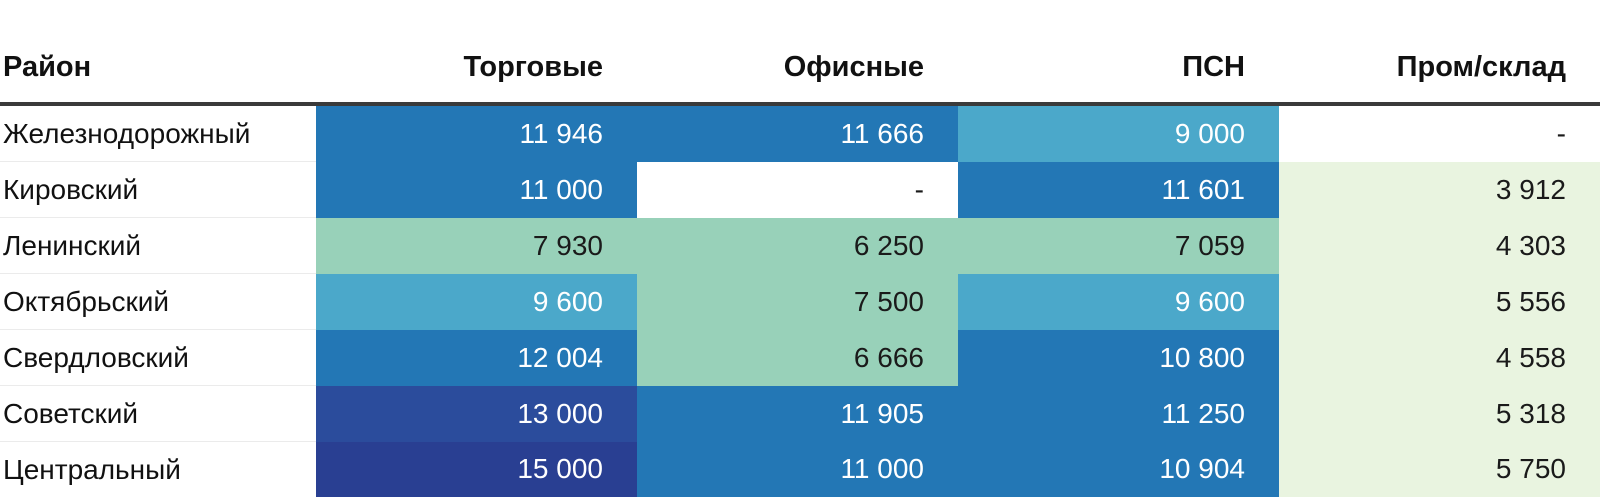  Describe the element at coordinates (1439, 53) in the screenshot. I see `col-header-industrial: Пром/склад` at that location.